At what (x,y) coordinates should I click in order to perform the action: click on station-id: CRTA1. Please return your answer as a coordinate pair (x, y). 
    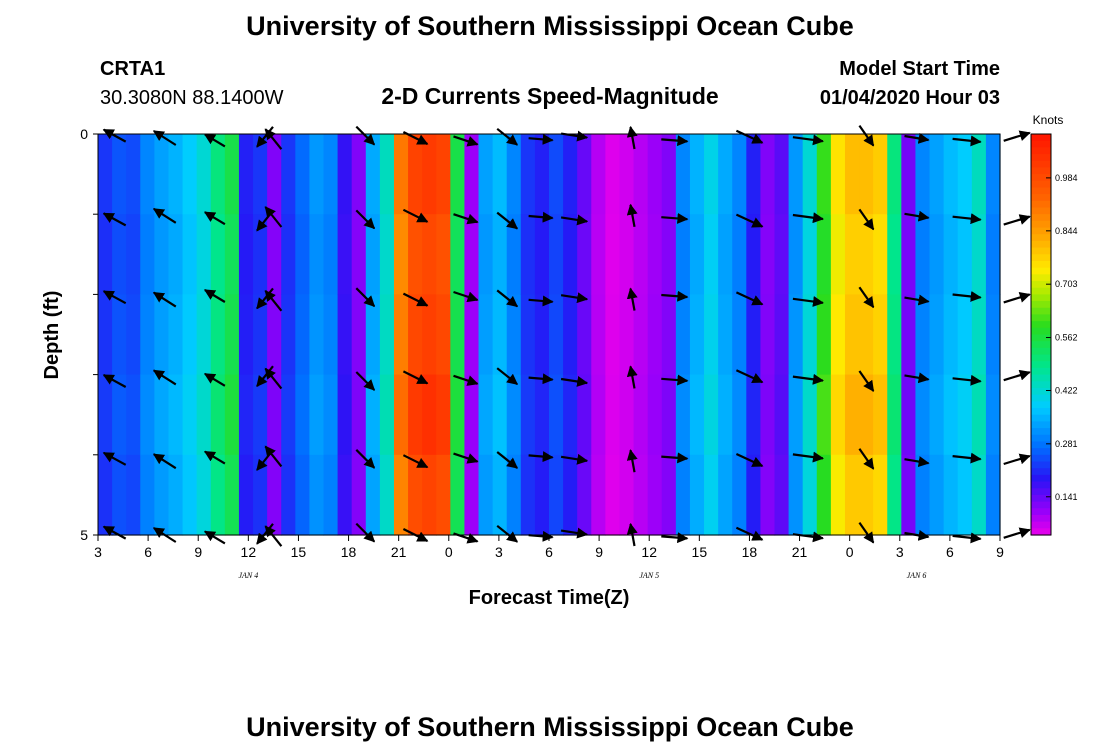
    Looking at the image, I should click on (132, 69).